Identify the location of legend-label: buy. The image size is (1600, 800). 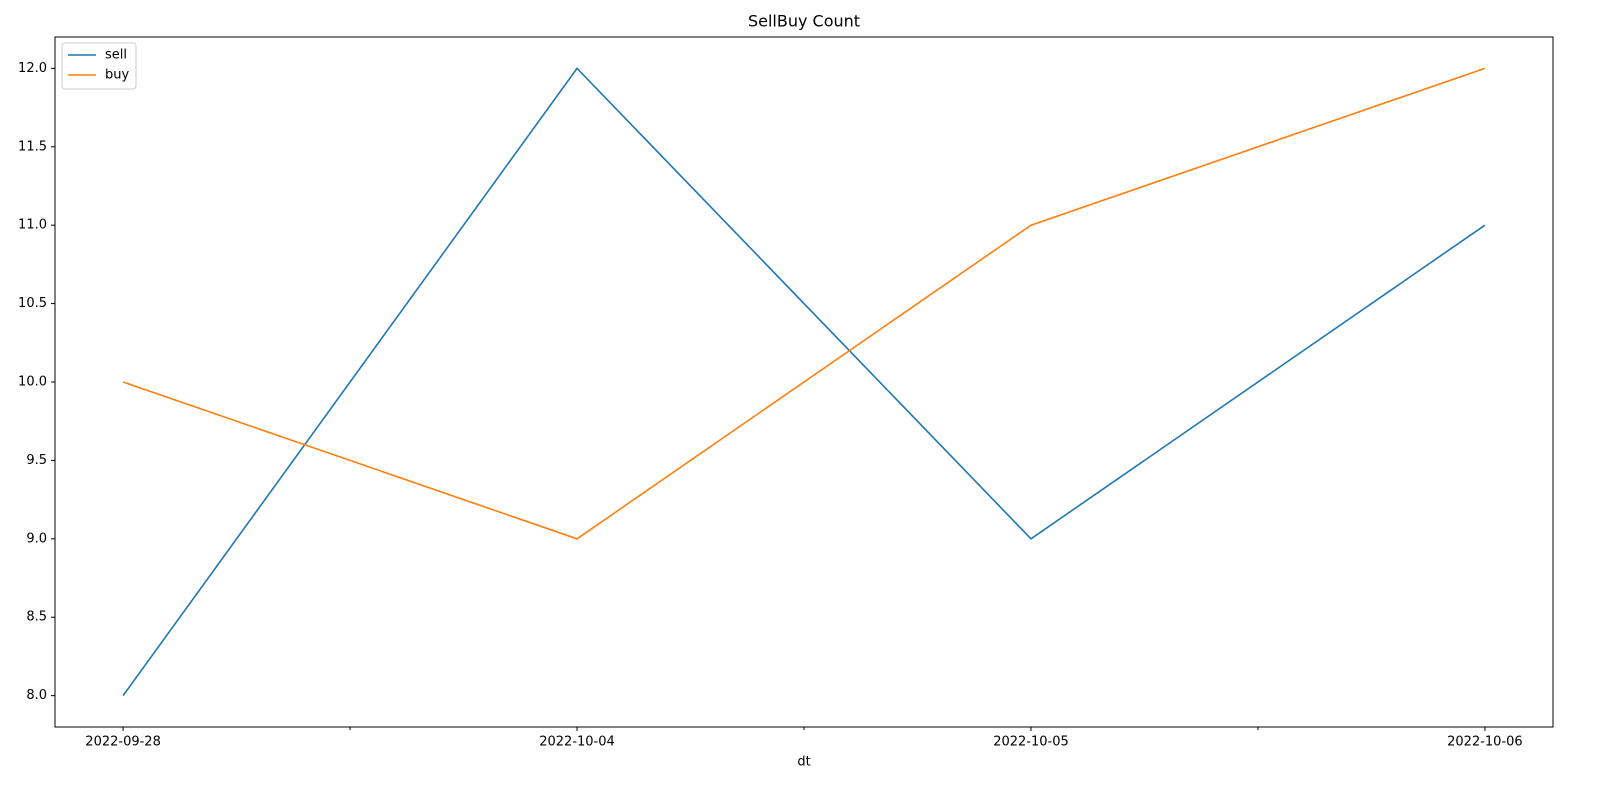
(117, 75).